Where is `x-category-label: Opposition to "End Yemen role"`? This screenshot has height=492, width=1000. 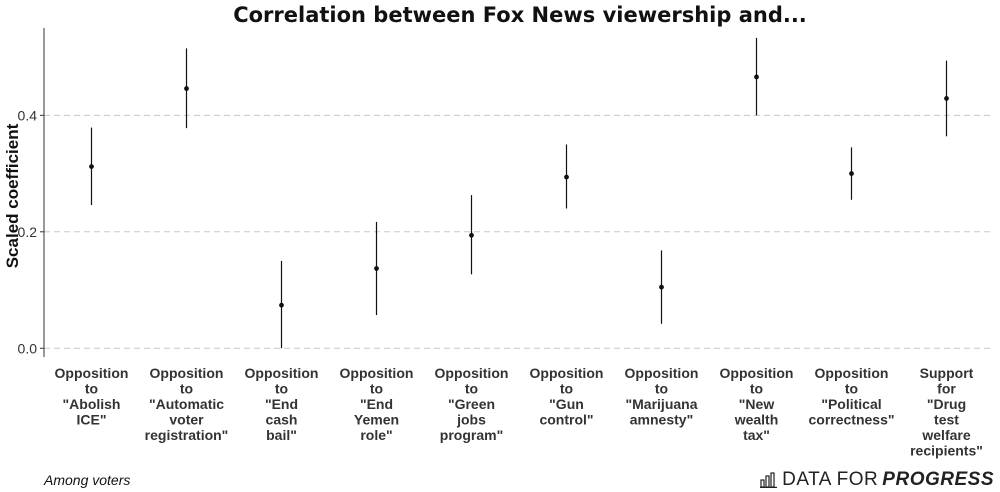 x-category-label: Opposition to "End Yemen role" is located at coordinates (377, 404).